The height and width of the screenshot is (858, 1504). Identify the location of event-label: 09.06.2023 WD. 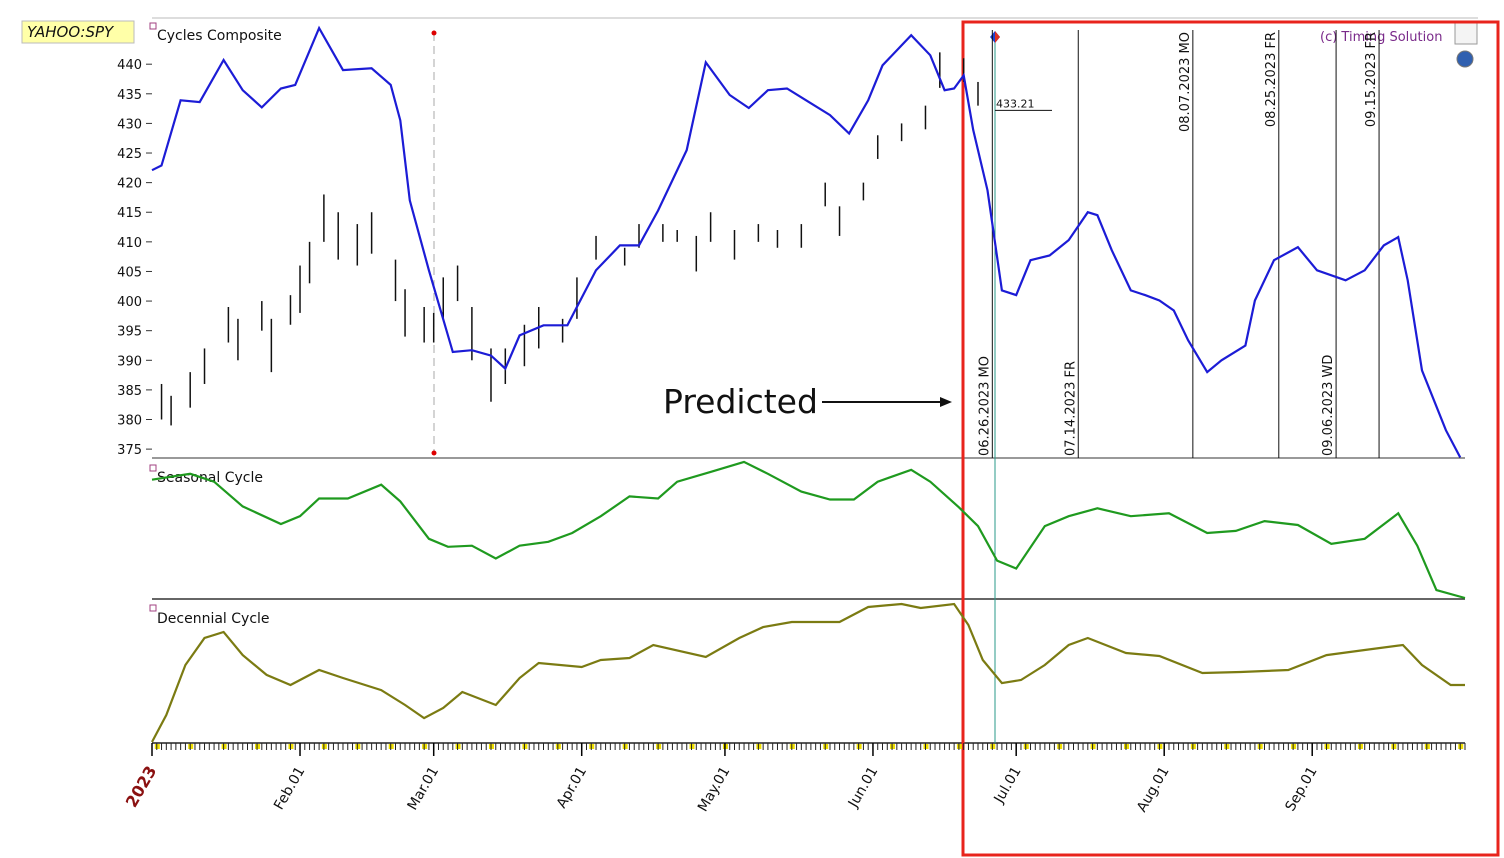
(1328, 405).